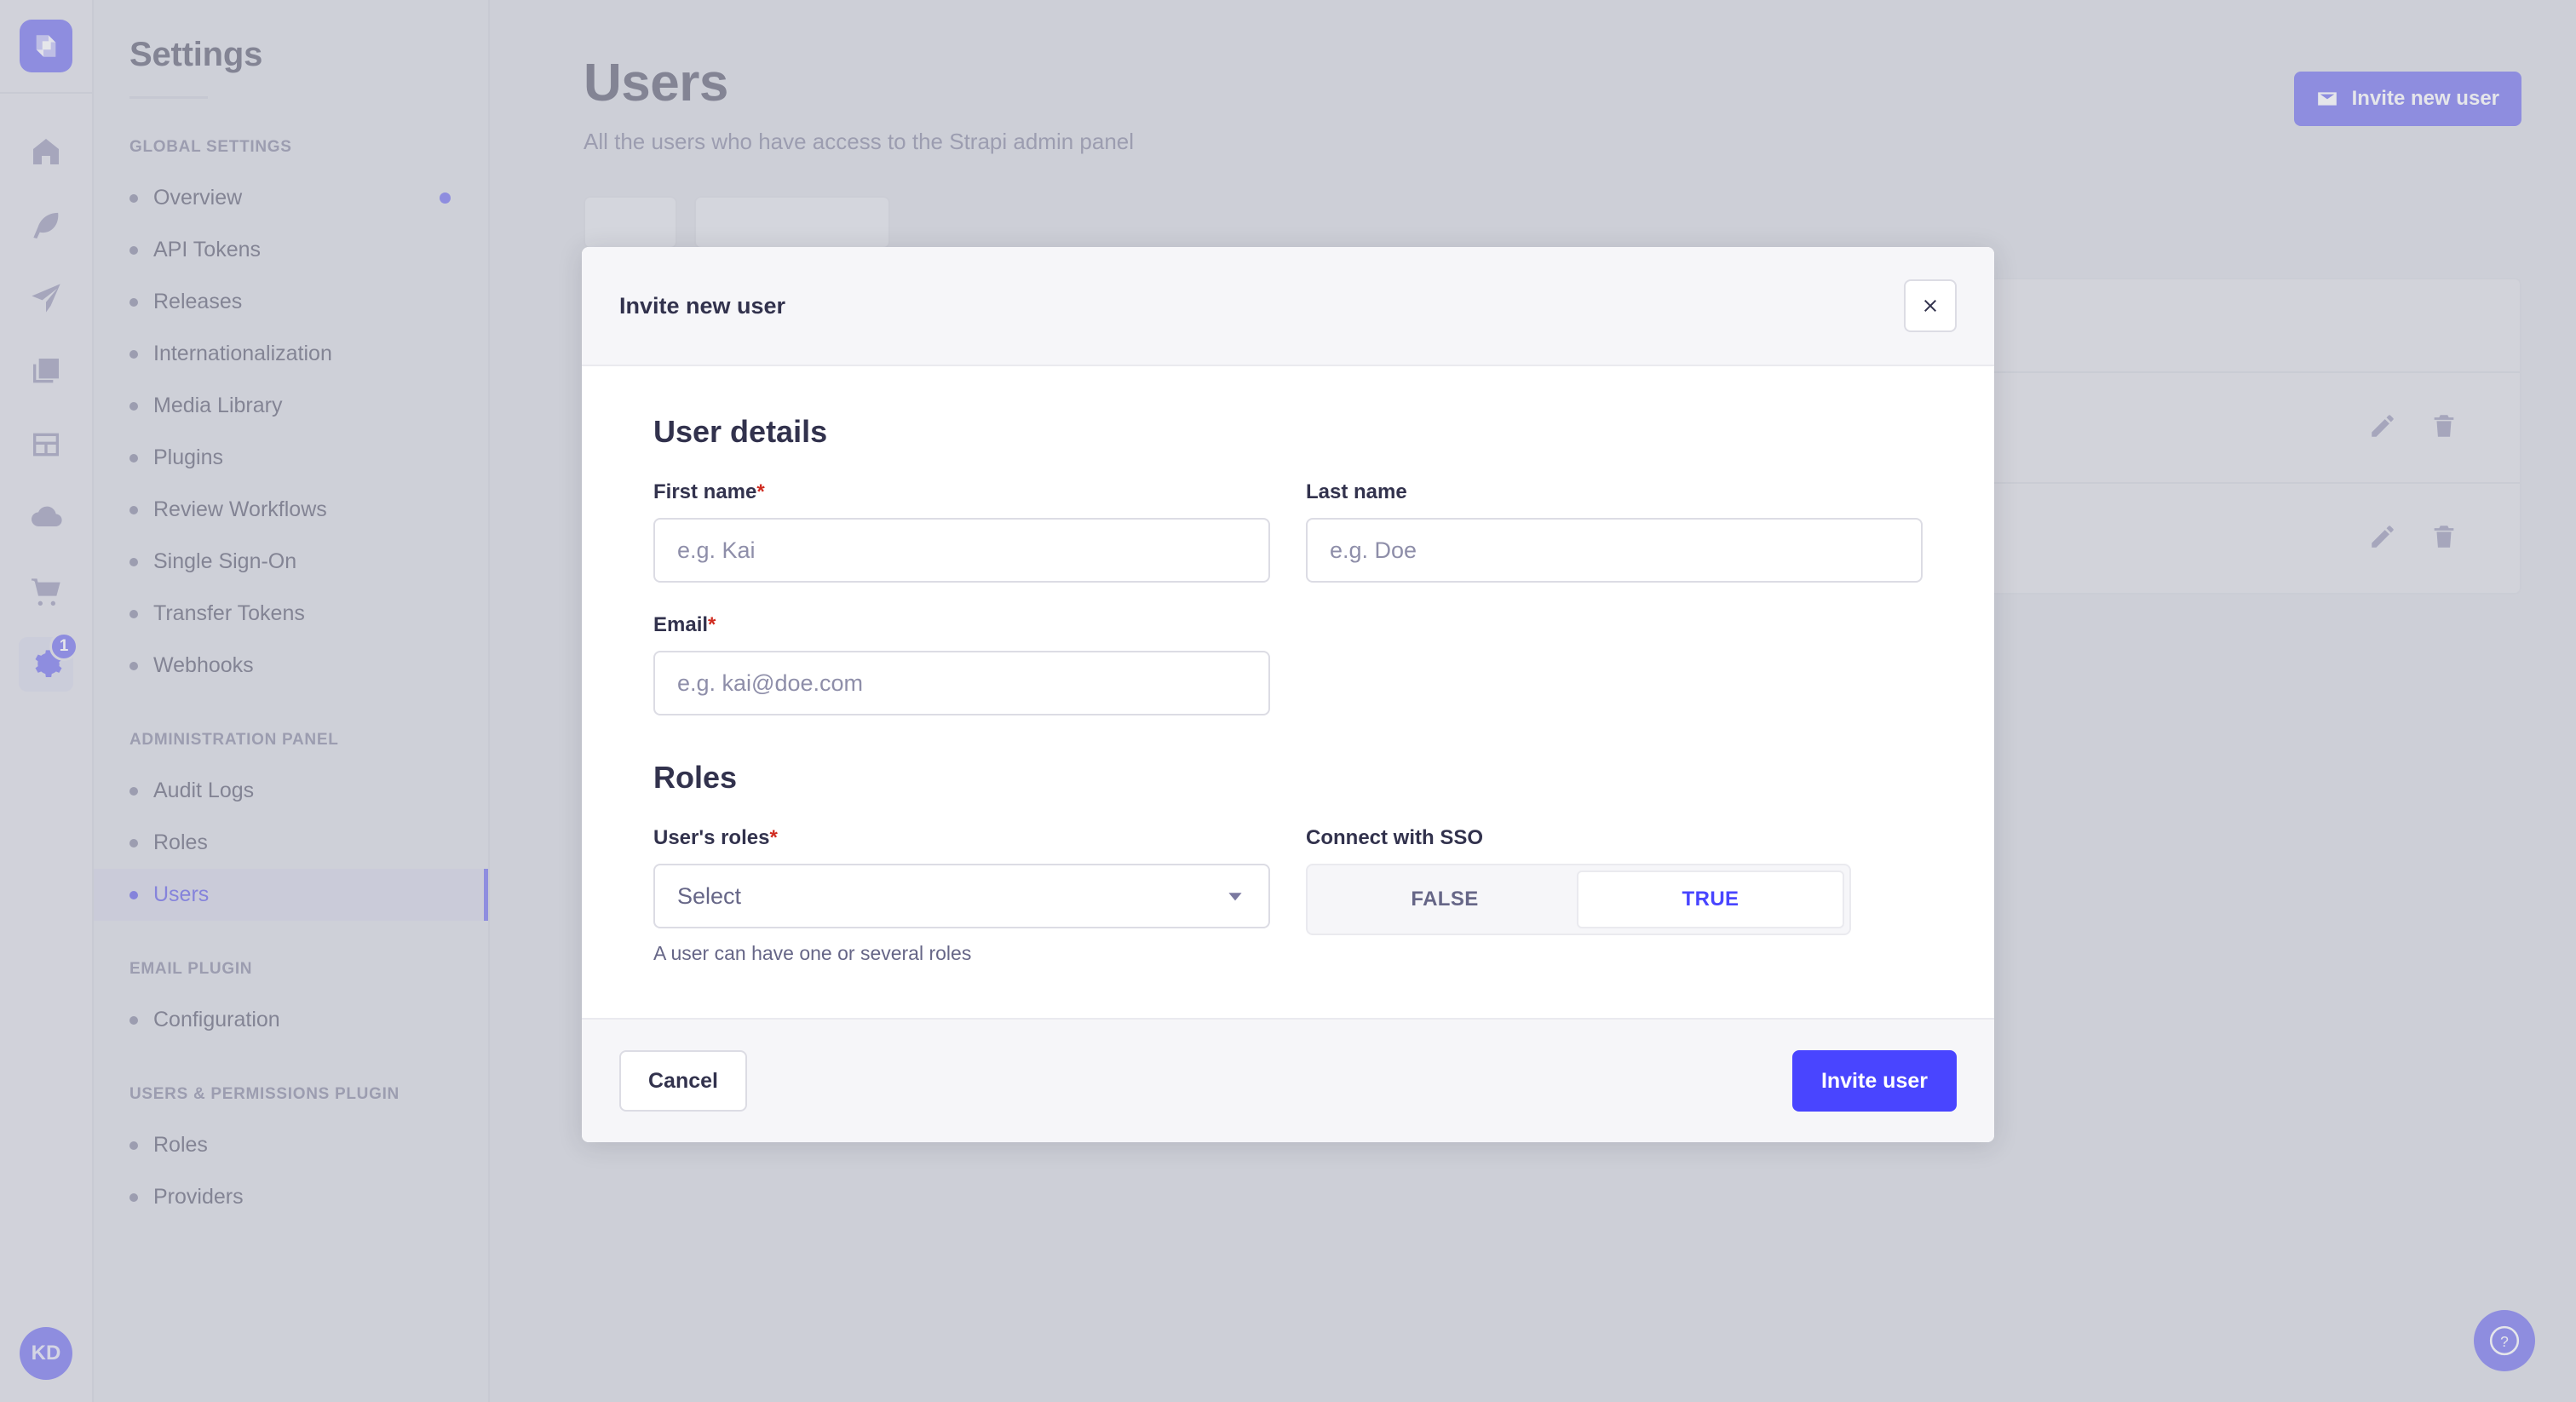  What do you see at coordinates (962, 683) in the screenshot?
I see `email-input` at bounding box center [962, 683].